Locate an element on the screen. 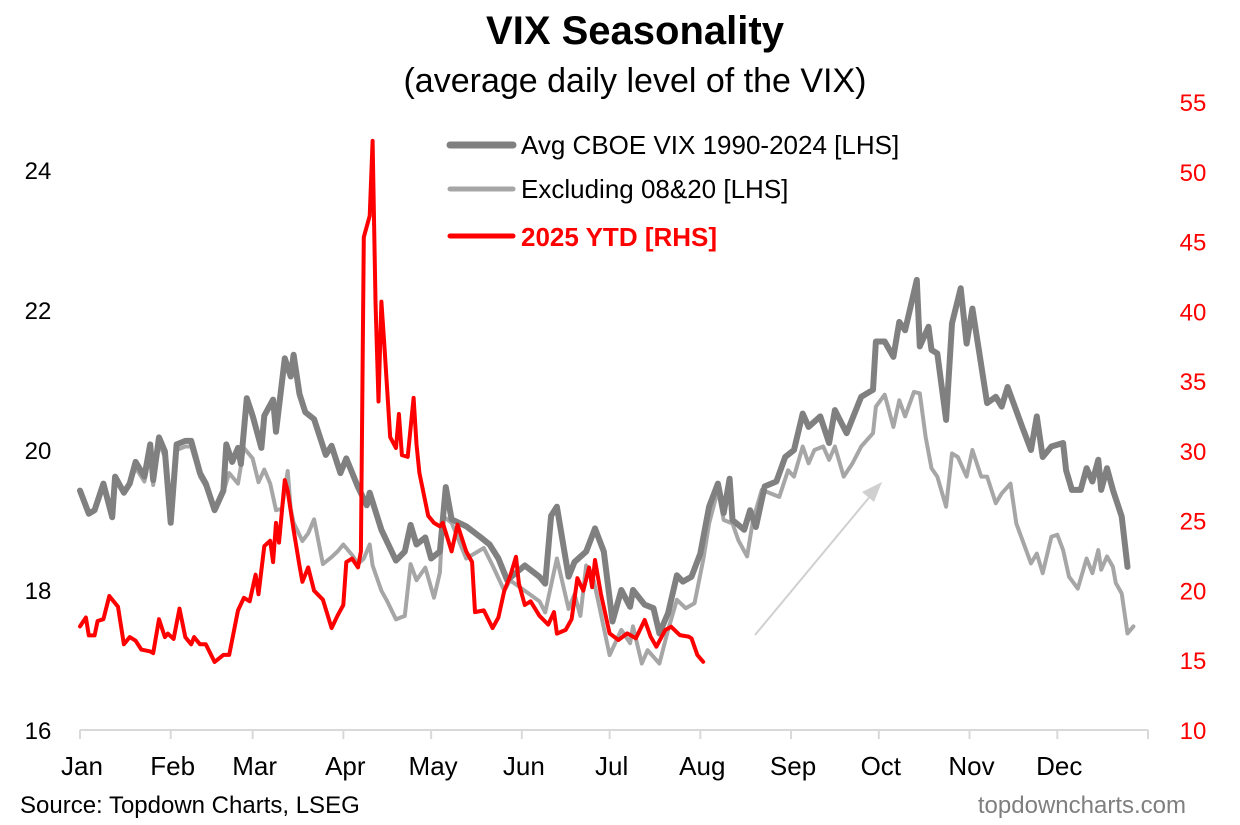 This screenshot has height=825, width=1240. right-tick-label: 25 is located at coordinates (1193, 522).